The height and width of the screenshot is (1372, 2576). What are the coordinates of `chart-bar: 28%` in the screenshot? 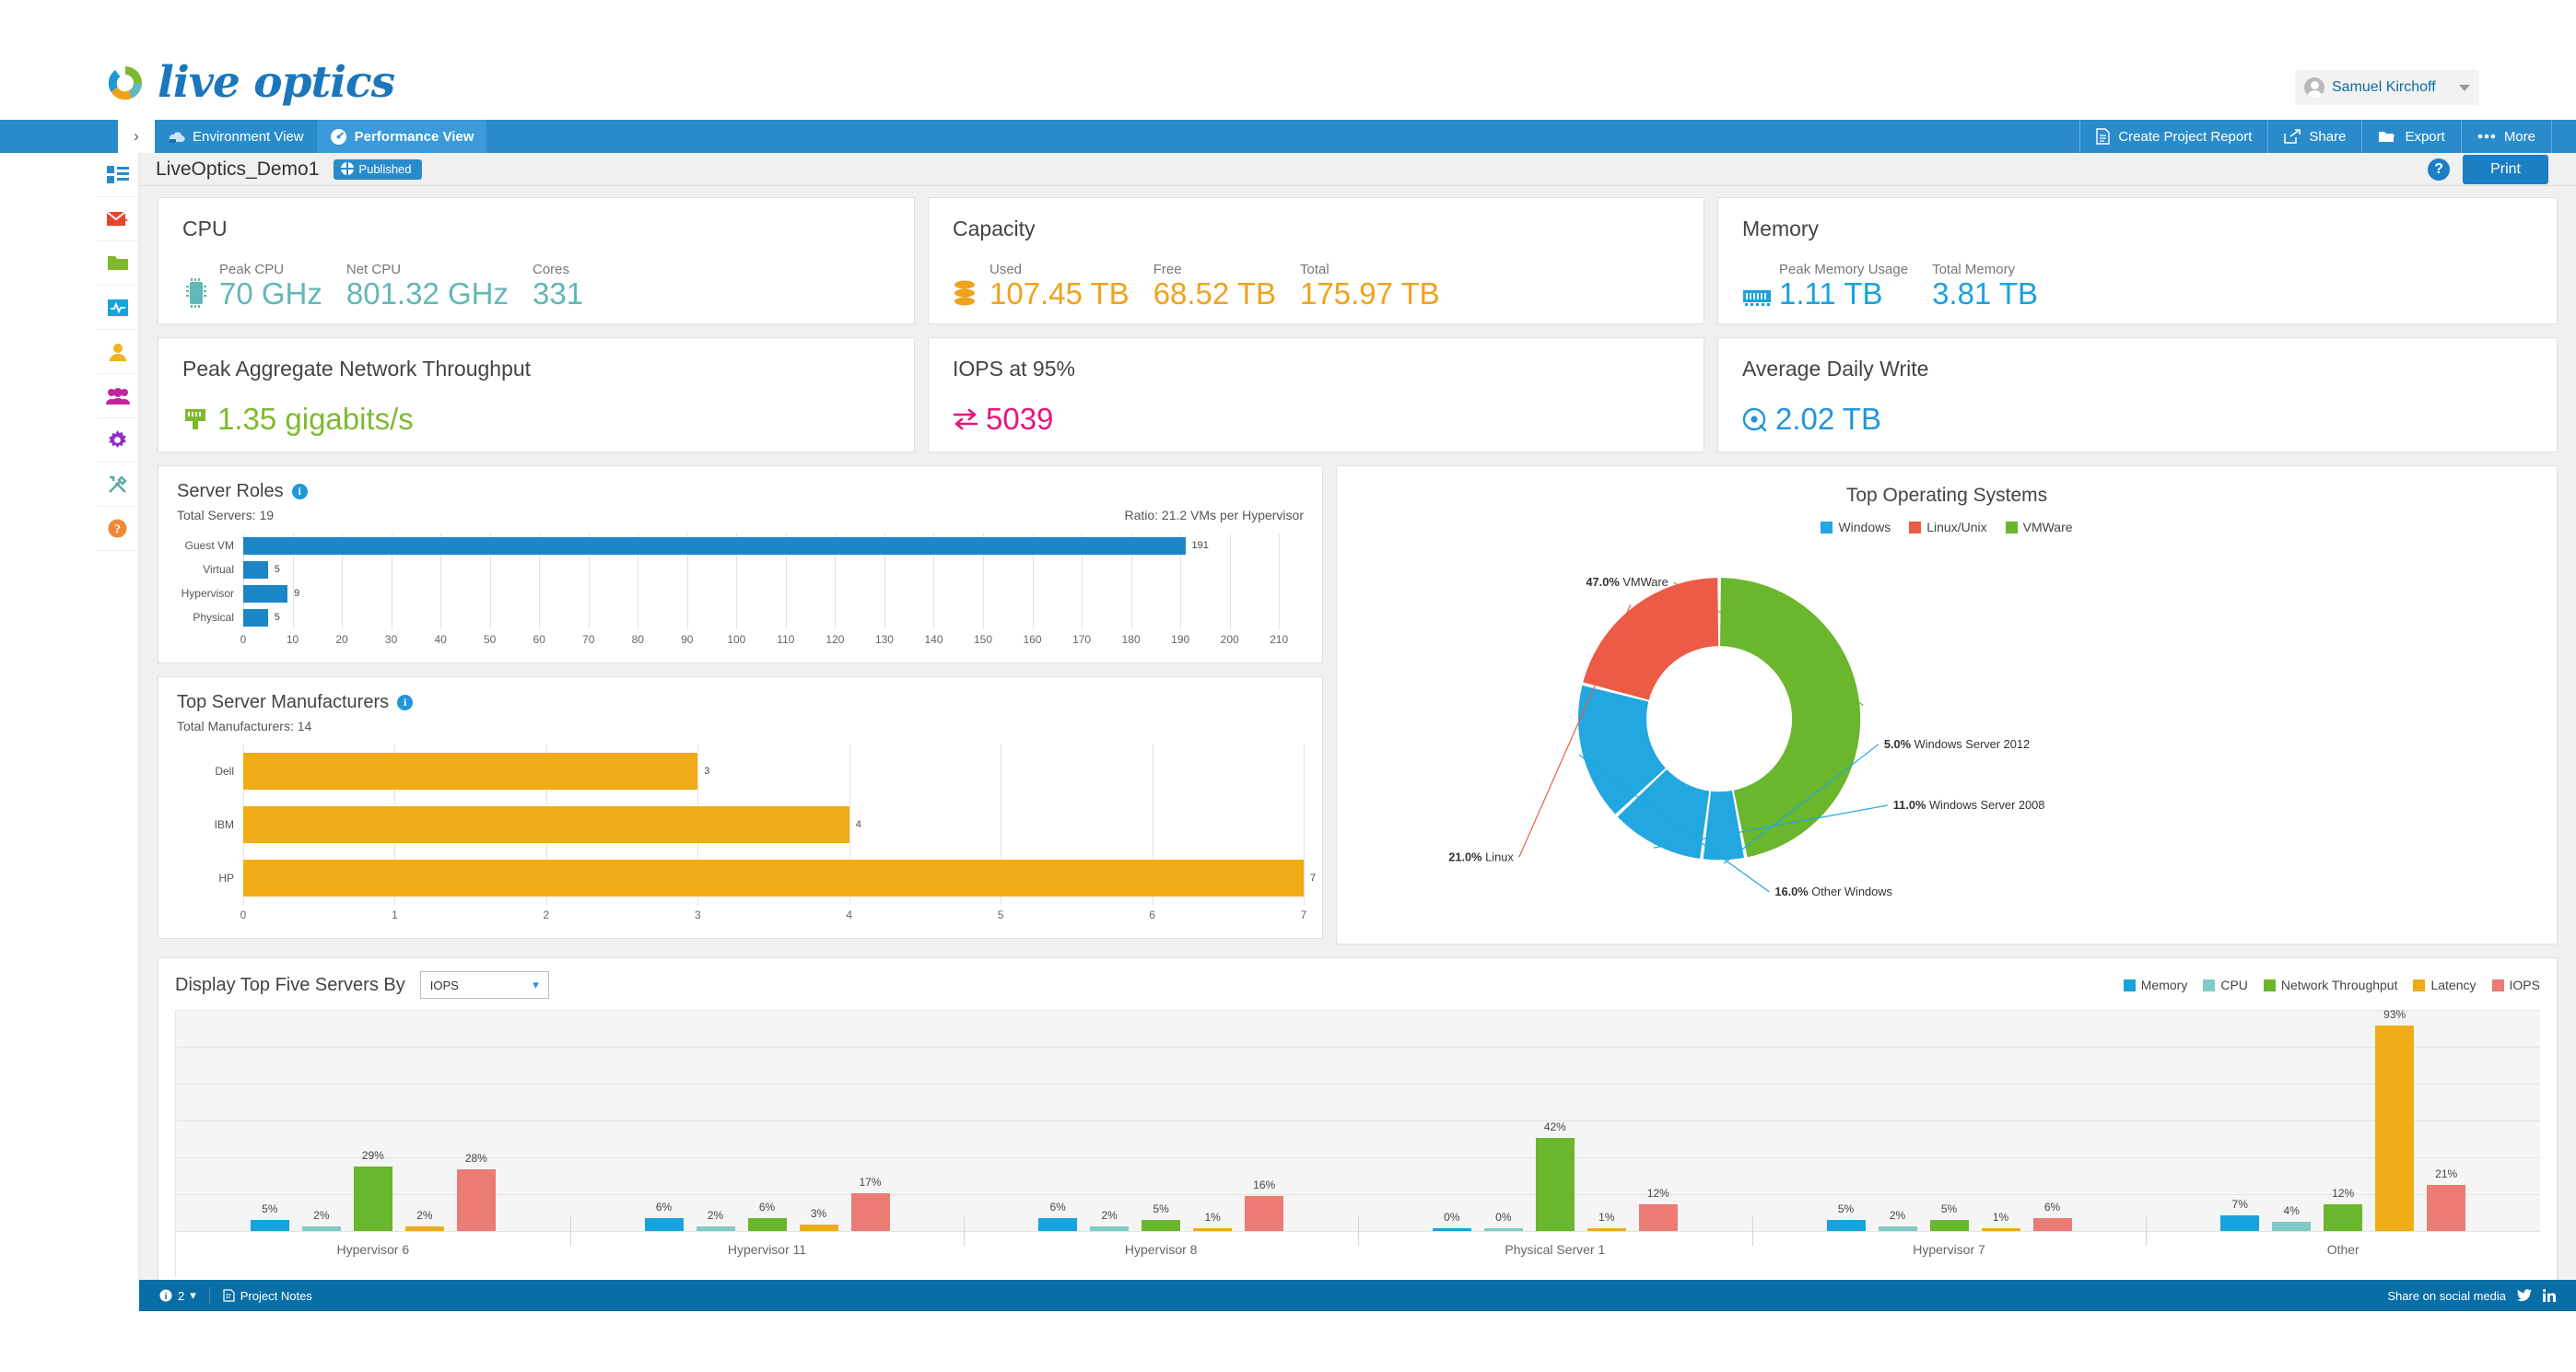 It's located at (476, 1191).